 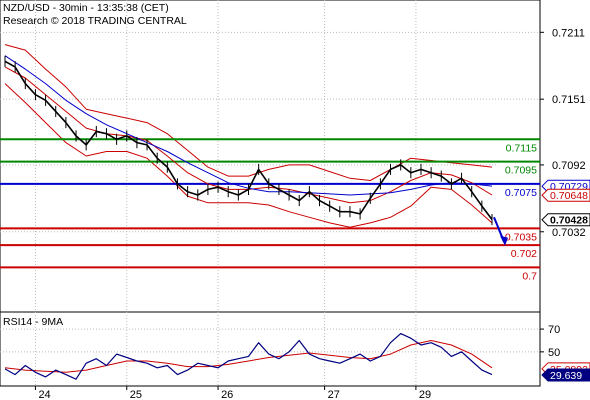 I want to click on price-badge-current_badge, so click(x=565, y=220).